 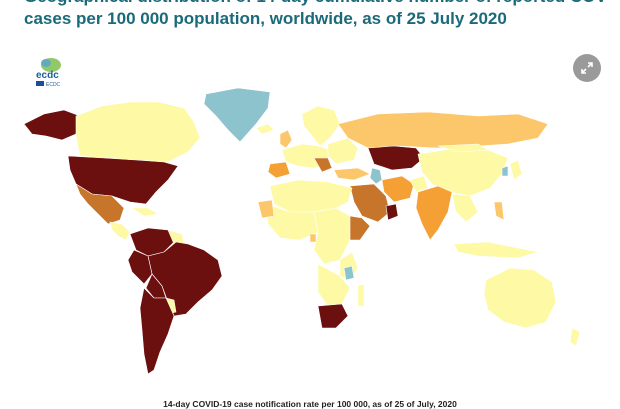 I want to click on region-india, so click(x=434, y=213).